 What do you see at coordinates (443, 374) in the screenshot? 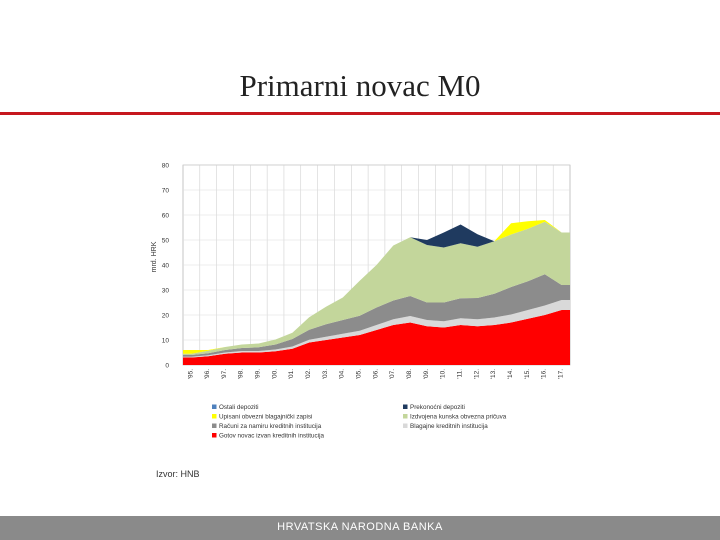
I see `x-tick-label: '10.` at bounding box center [443, 374].